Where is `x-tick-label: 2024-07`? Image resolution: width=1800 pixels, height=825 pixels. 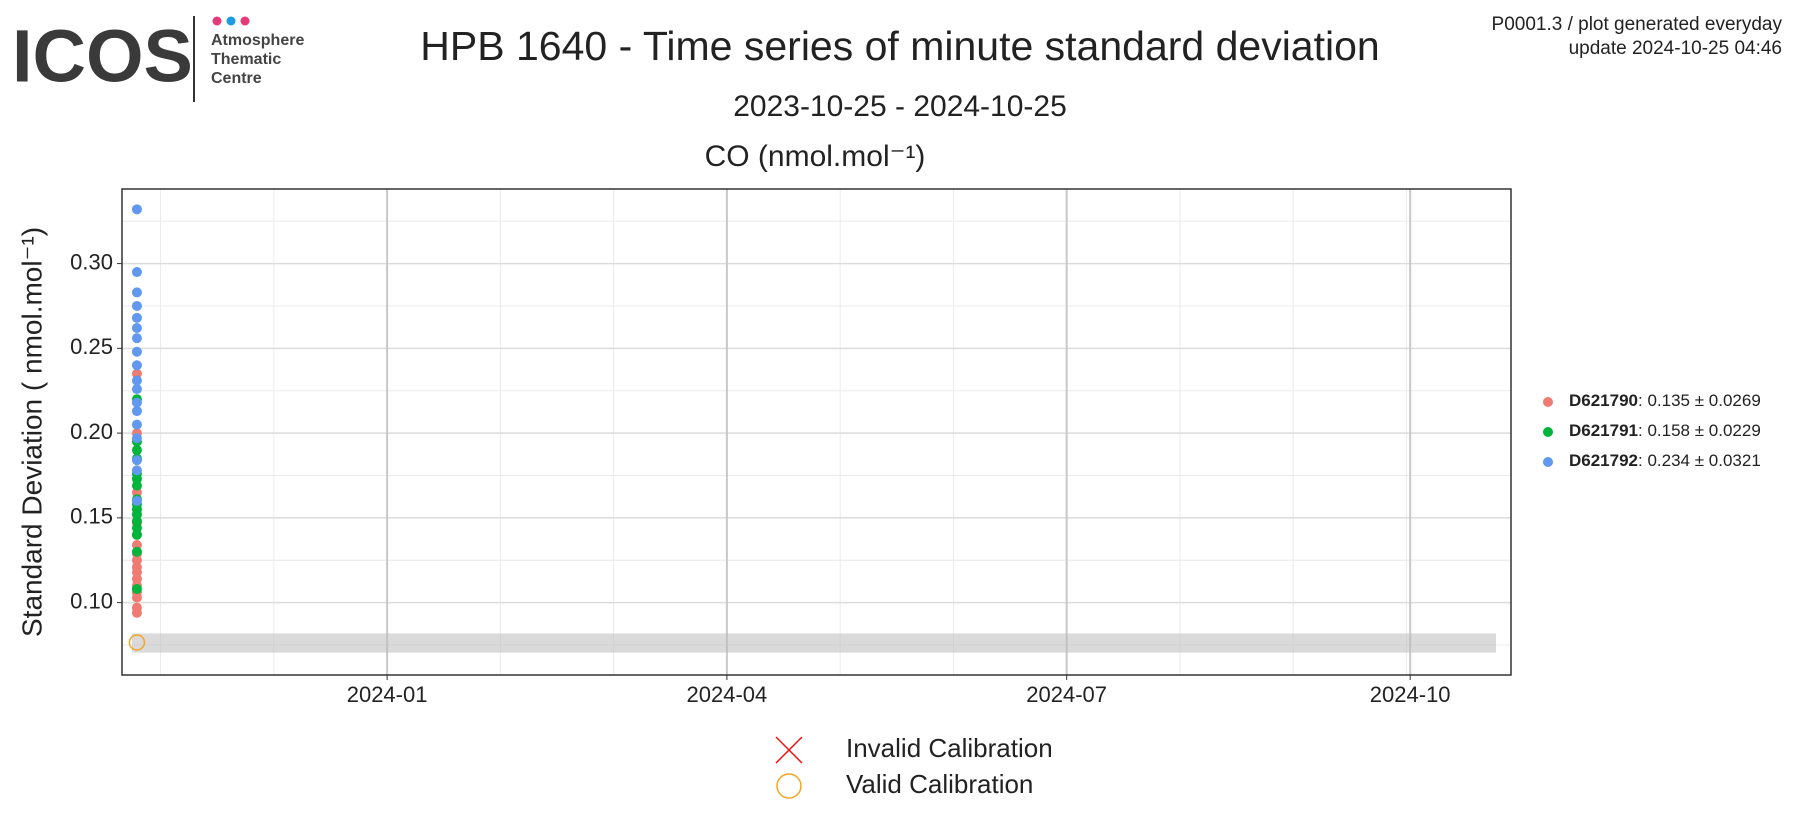
x-tick-label: 2024-07 is located at coordinates (1066, 694).